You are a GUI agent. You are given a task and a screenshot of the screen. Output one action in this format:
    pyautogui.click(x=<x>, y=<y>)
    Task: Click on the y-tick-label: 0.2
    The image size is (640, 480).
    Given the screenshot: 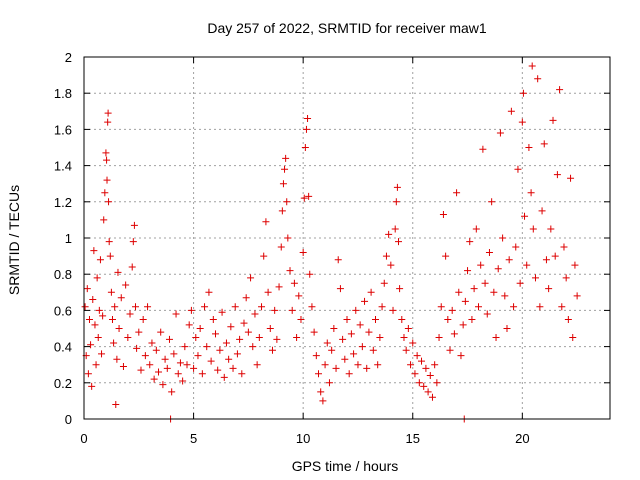 What is the action you would take?
    pyautogui.click(x=63, y=383)
    